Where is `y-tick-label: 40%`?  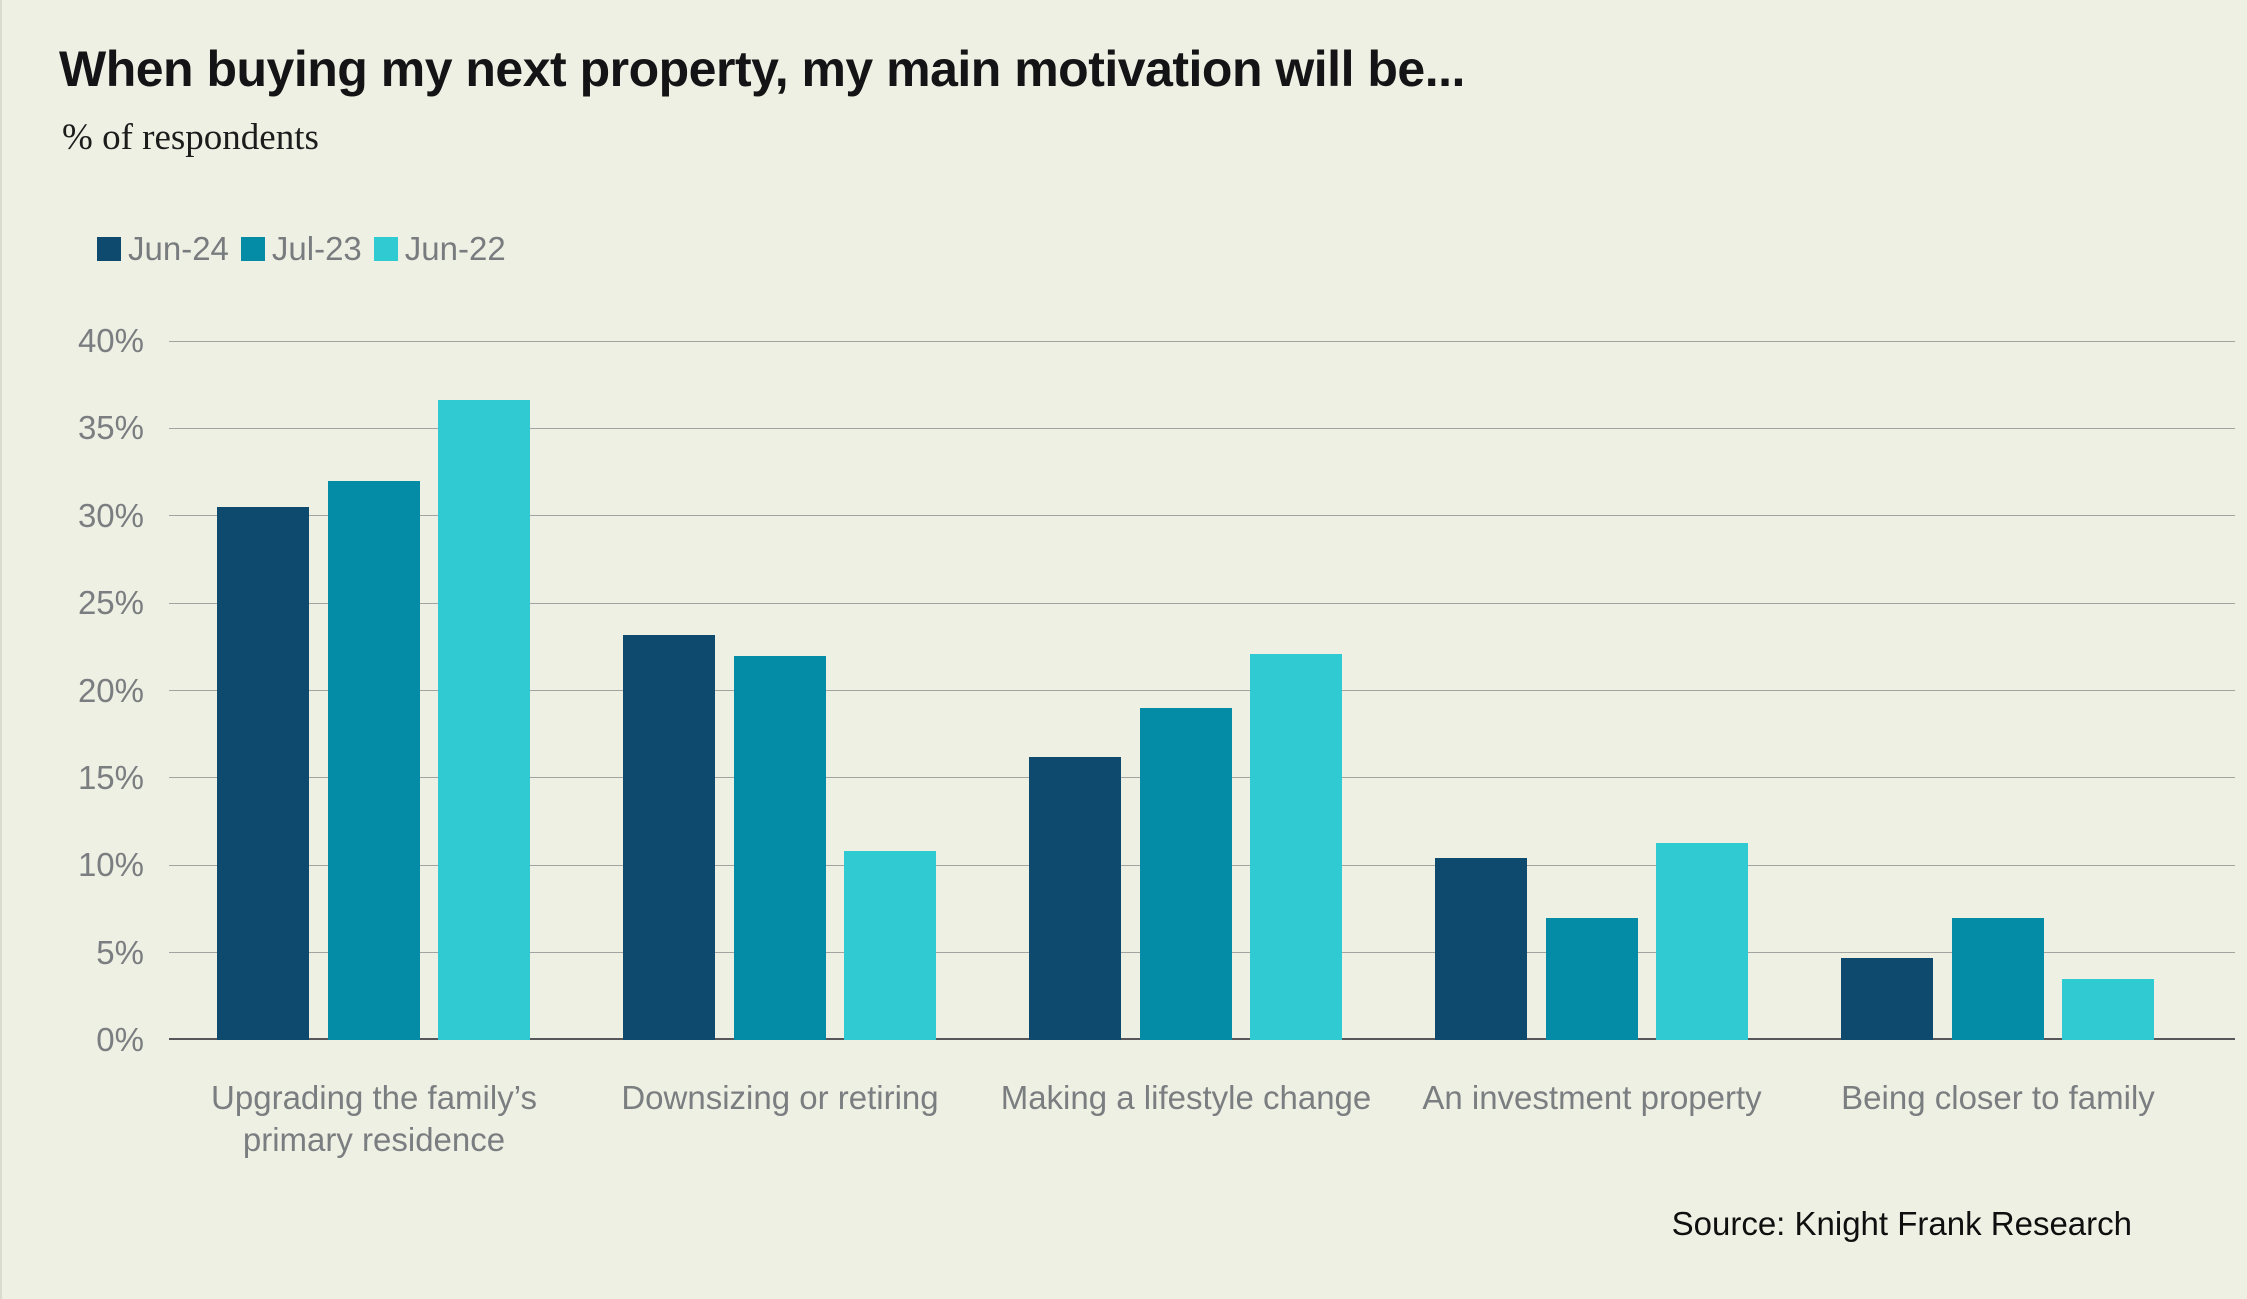 y-tick-label: 40% is located at coordinates (110, 340).